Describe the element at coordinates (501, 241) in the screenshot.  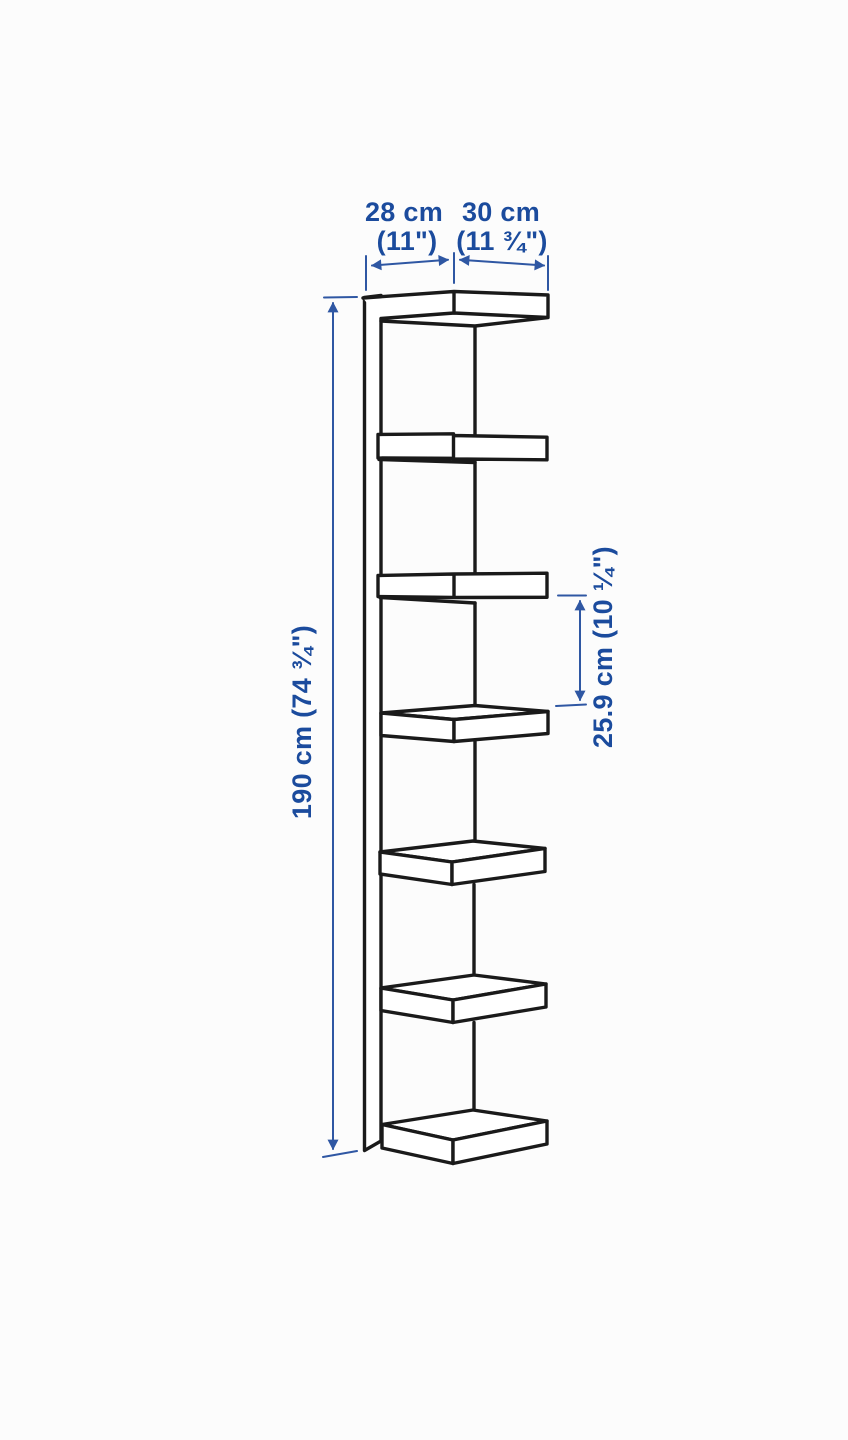
I see `width-label-imperial: (11 ¾")` at that location.